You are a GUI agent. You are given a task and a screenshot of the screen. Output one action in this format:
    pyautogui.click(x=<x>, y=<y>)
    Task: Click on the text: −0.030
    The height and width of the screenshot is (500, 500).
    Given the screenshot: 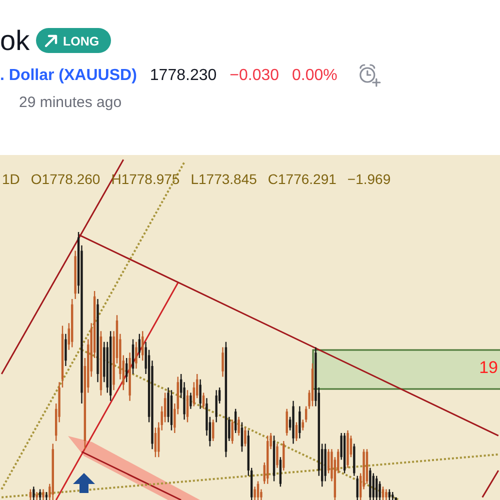 What is the action you would take?
    pyautogui.click(x=255, y=75)
    